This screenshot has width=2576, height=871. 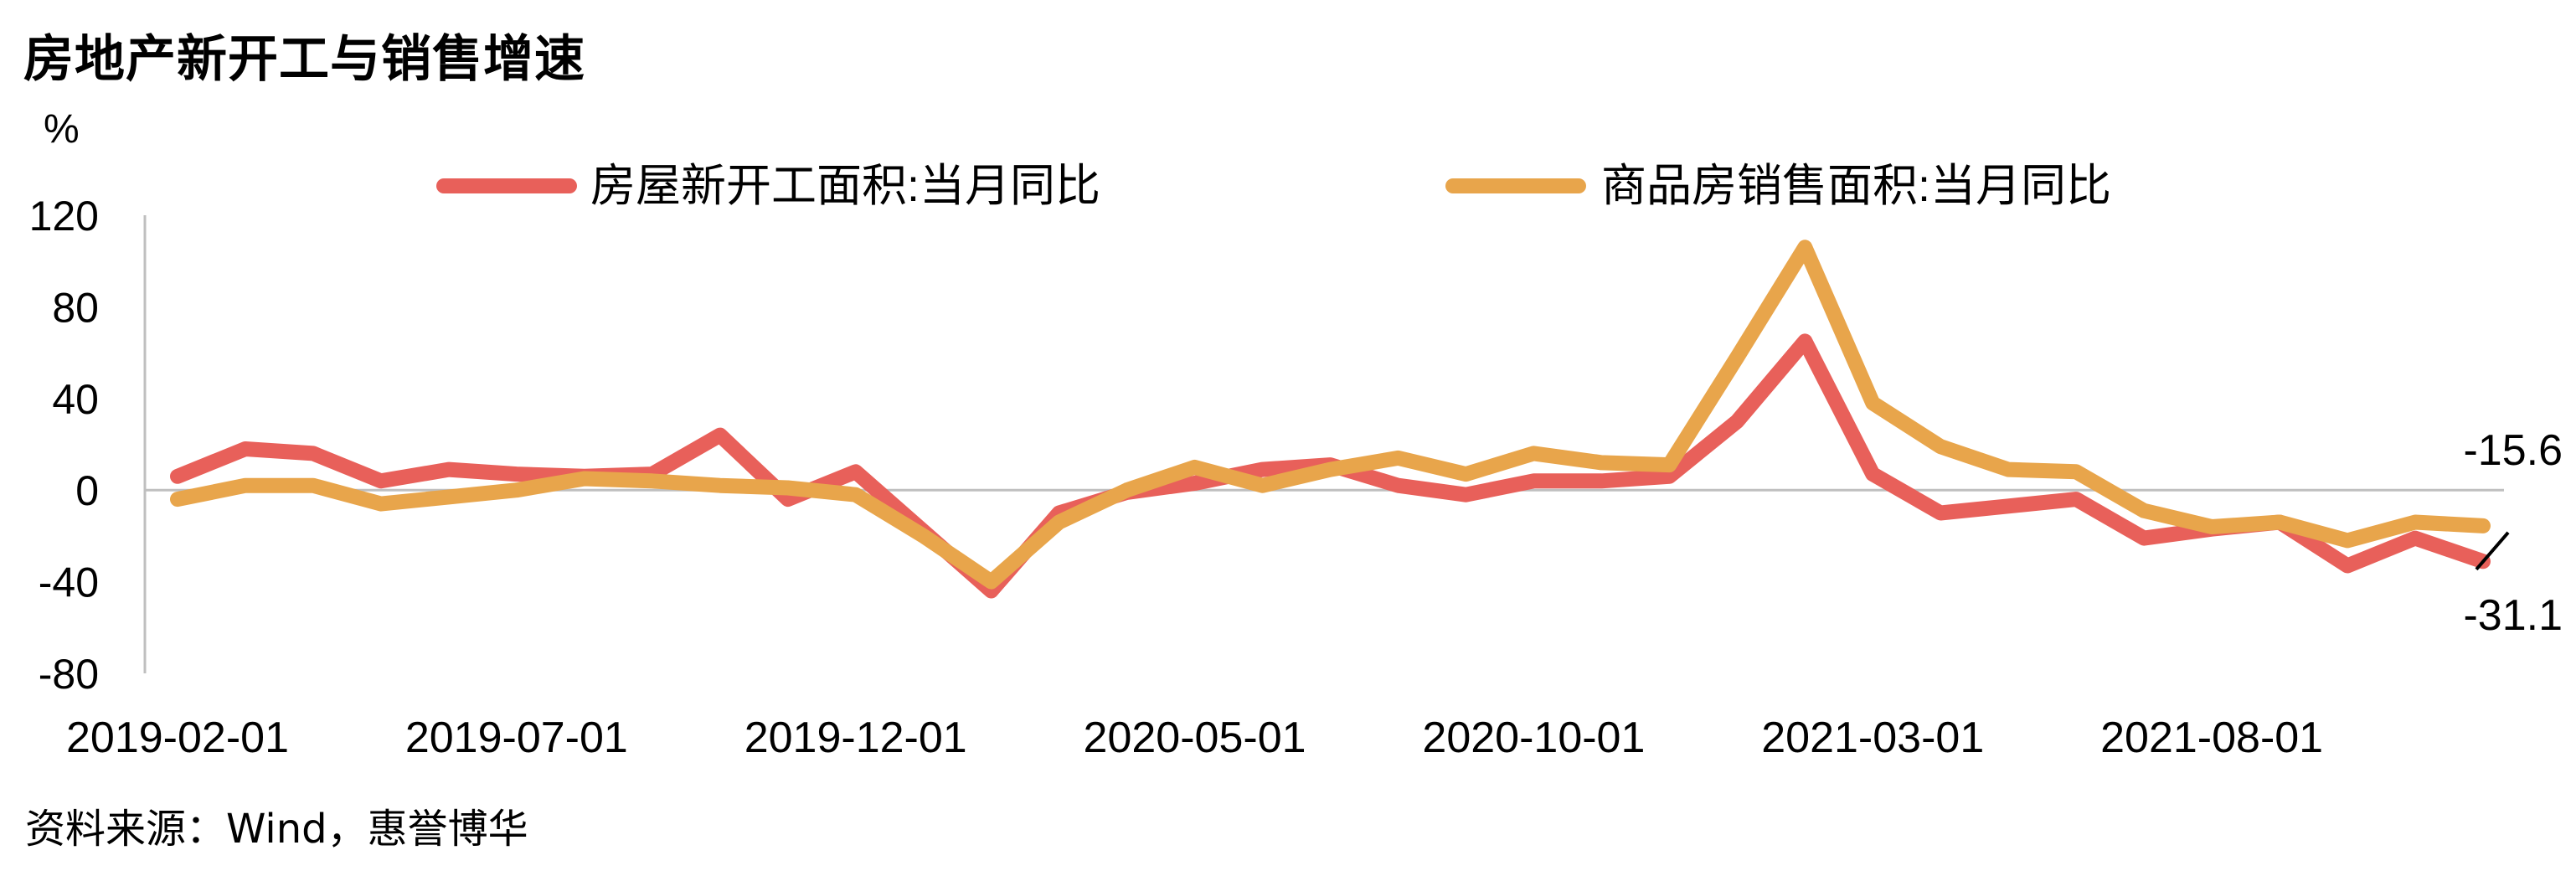 I want to click on end-annotations: -15.6 -31.1, so click(x=2513, y=533).